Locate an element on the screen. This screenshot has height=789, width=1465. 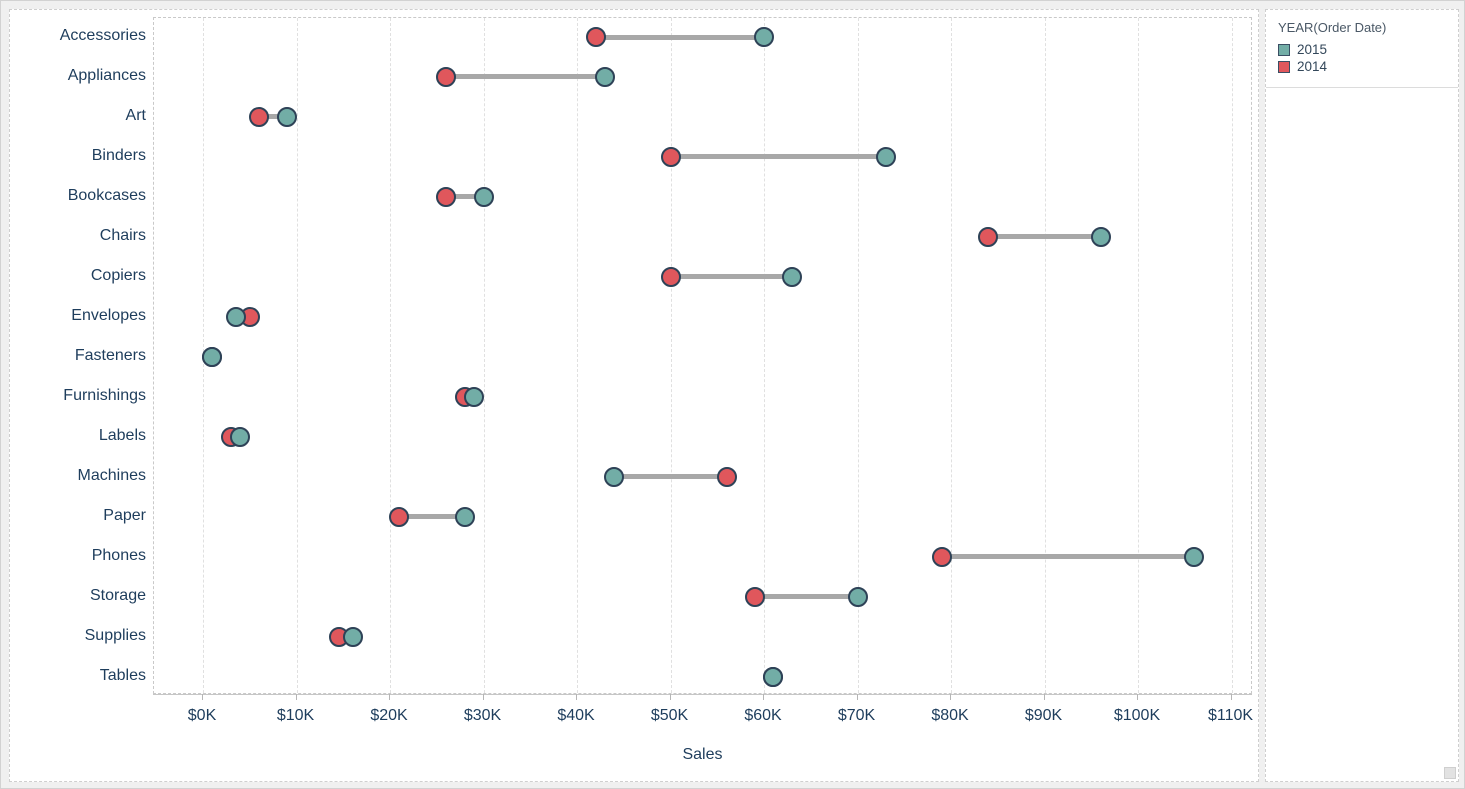
x-tick-label: $90K is located at coordinates (1043, 715).